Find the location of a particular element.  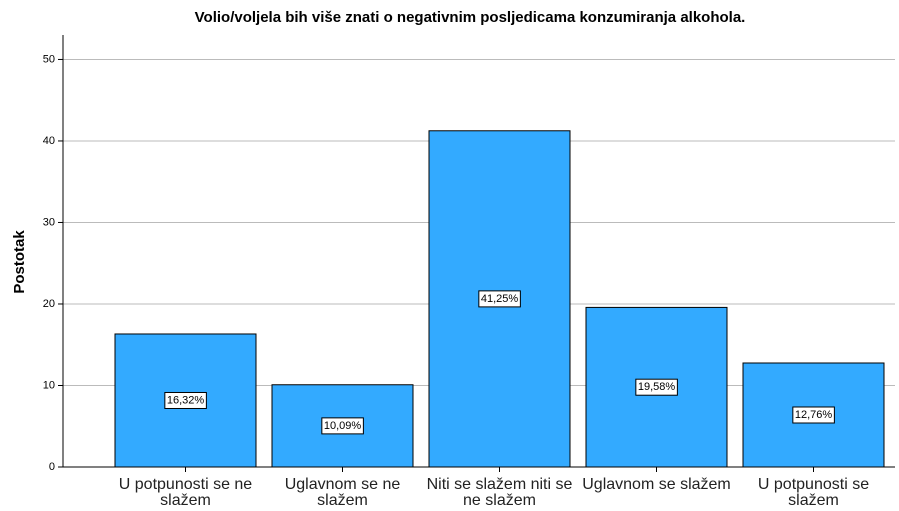

value-label: 41,25% is located at coordinates (500, 299).